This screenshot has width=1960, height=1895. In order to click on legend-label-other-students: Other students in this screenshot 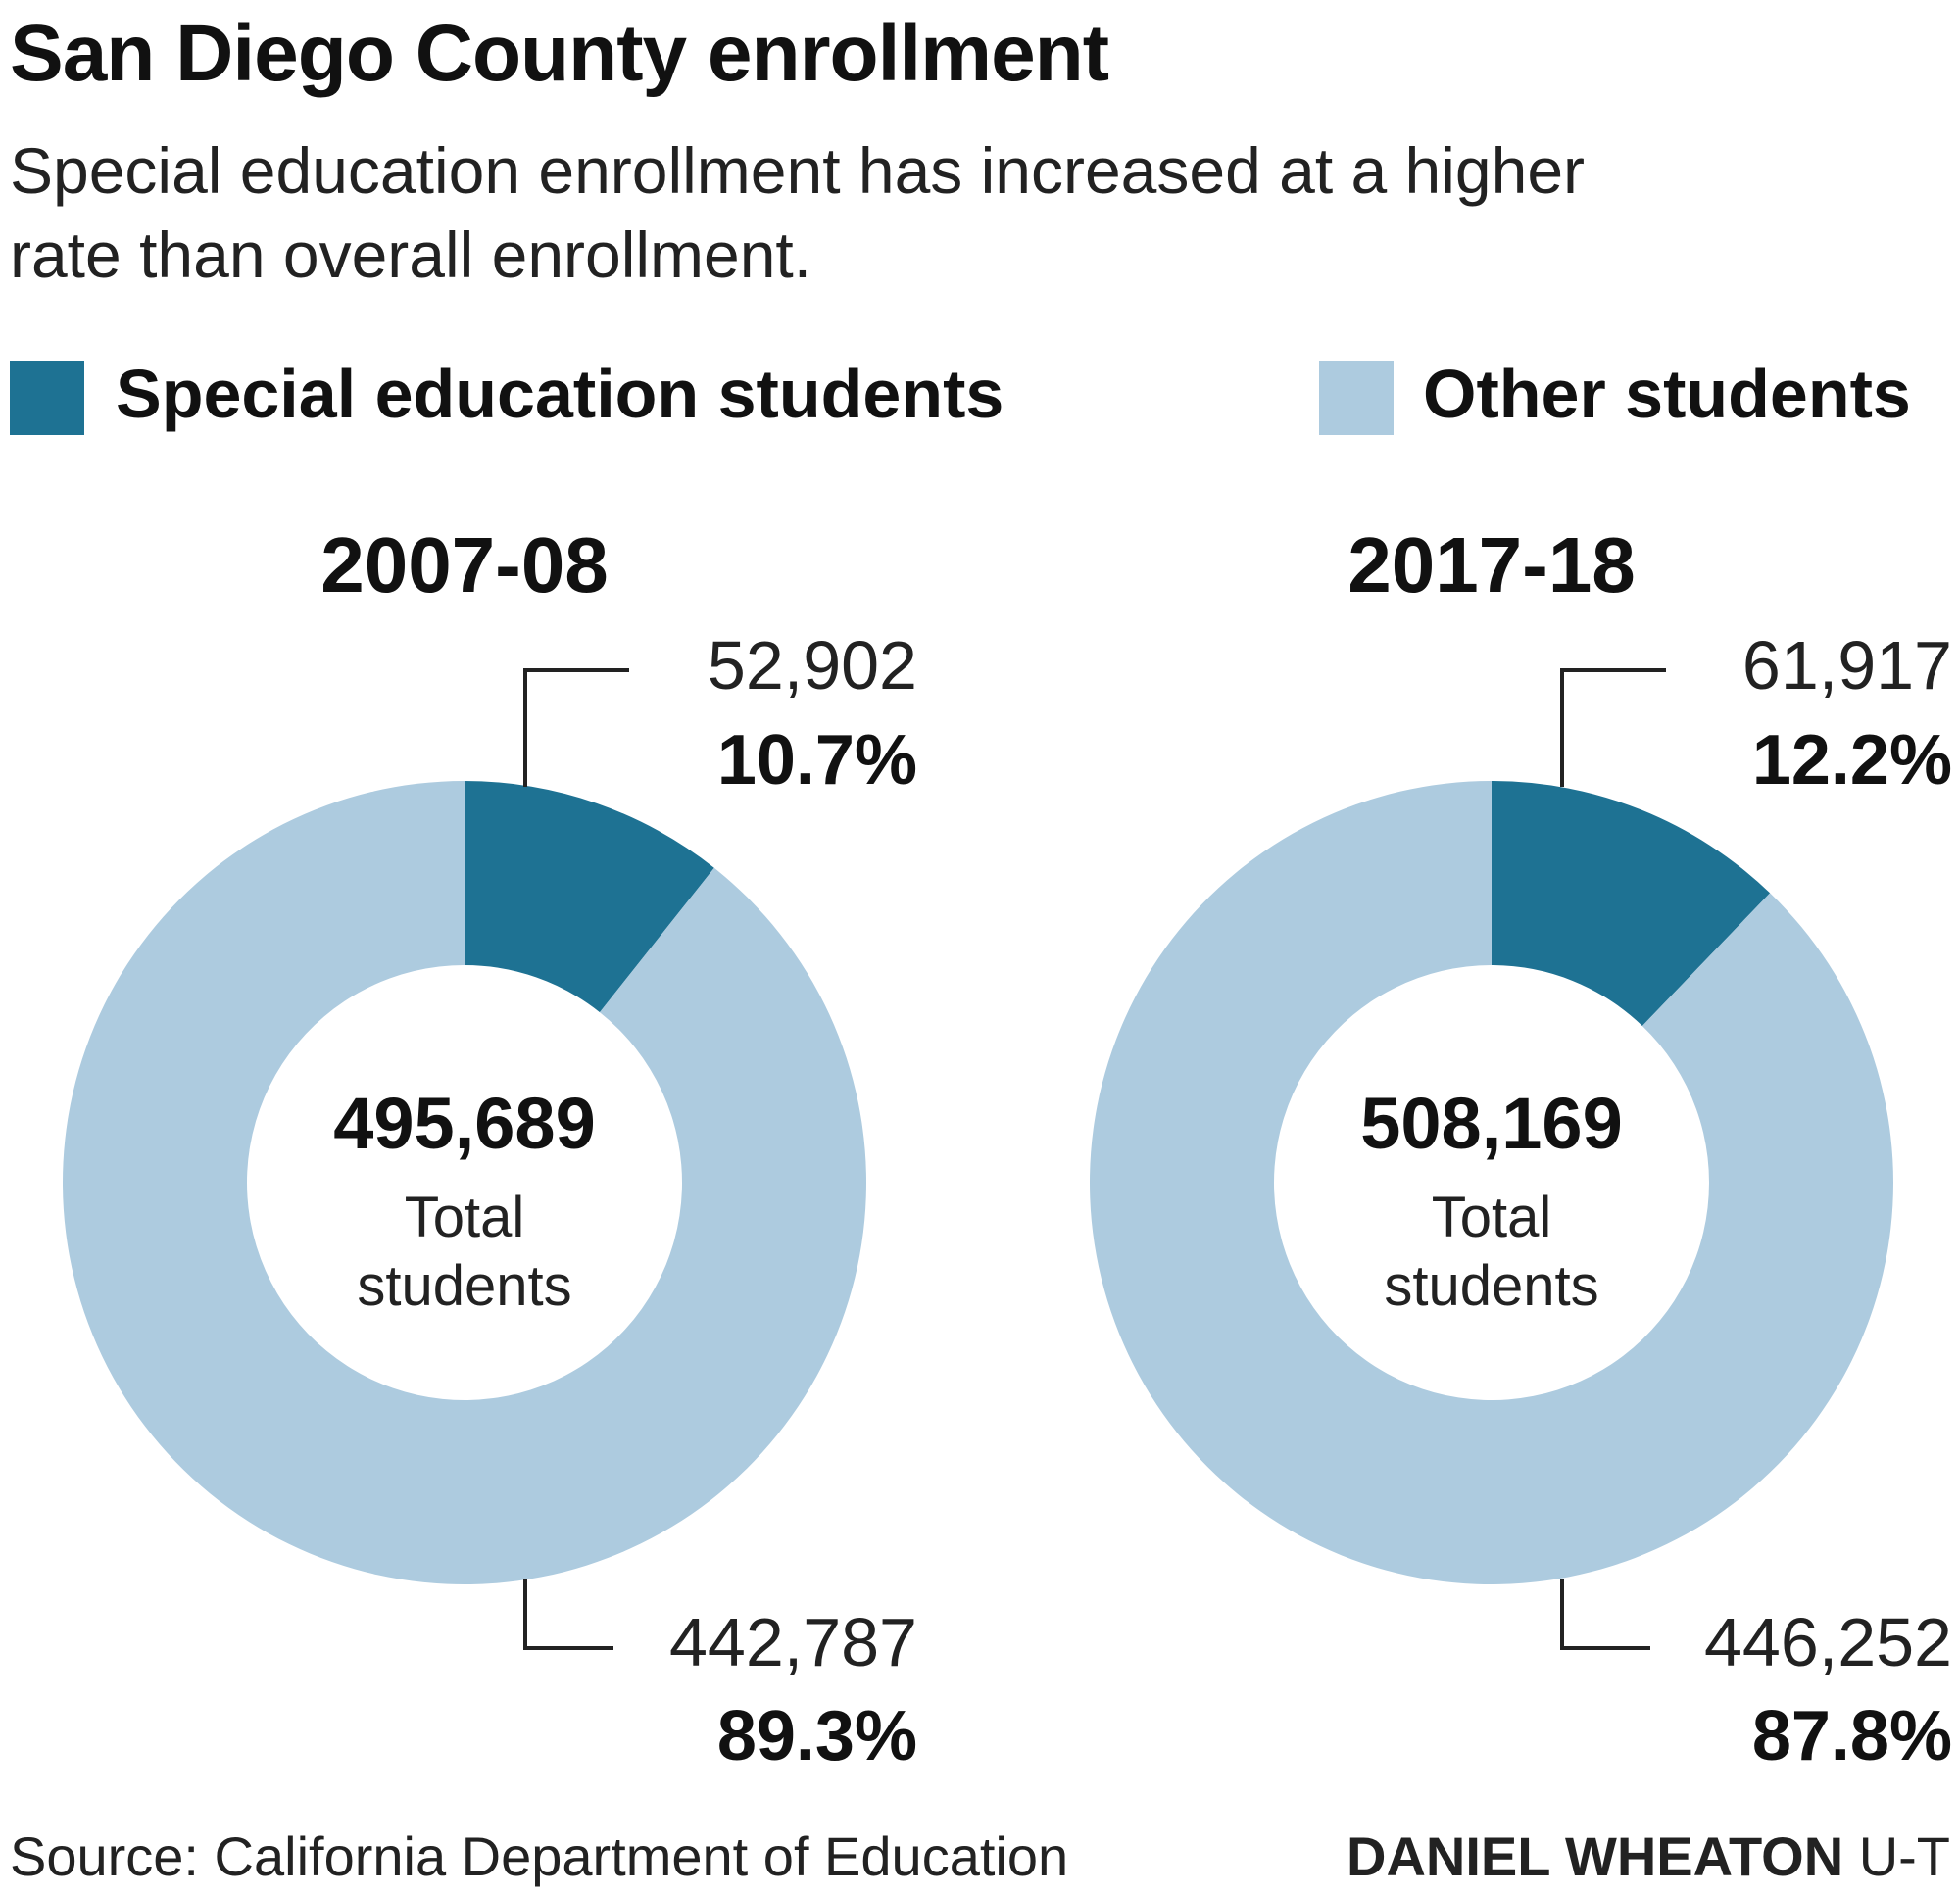, I will do `click(1667, 394)`.